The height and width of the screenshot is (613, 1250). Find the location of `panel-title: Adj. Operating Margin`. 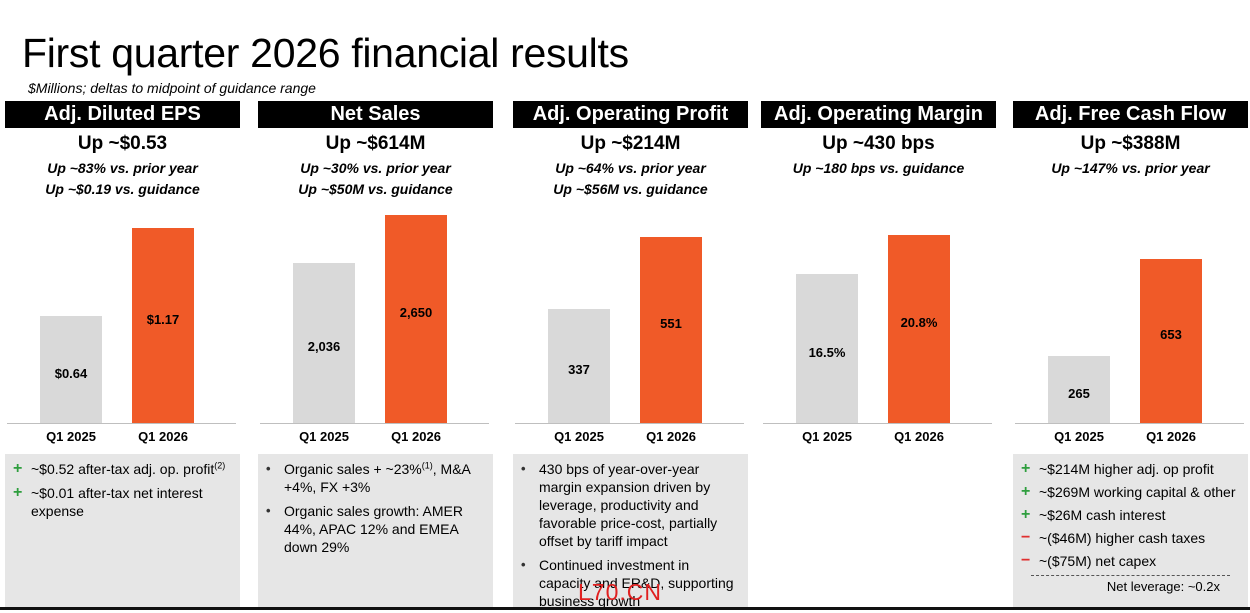

panel-title: Adj. Operating Margin is located at coordinates (878, 114).